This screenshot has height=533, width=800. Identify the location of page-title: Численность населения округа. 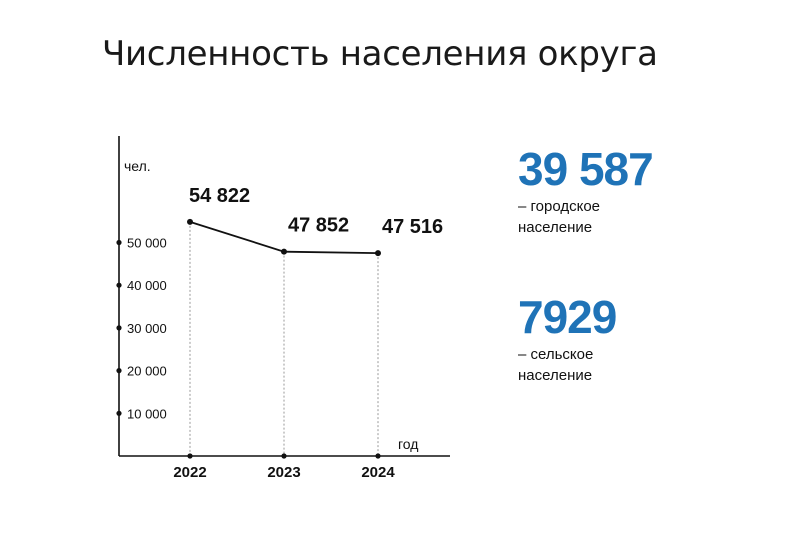
(380, 54).